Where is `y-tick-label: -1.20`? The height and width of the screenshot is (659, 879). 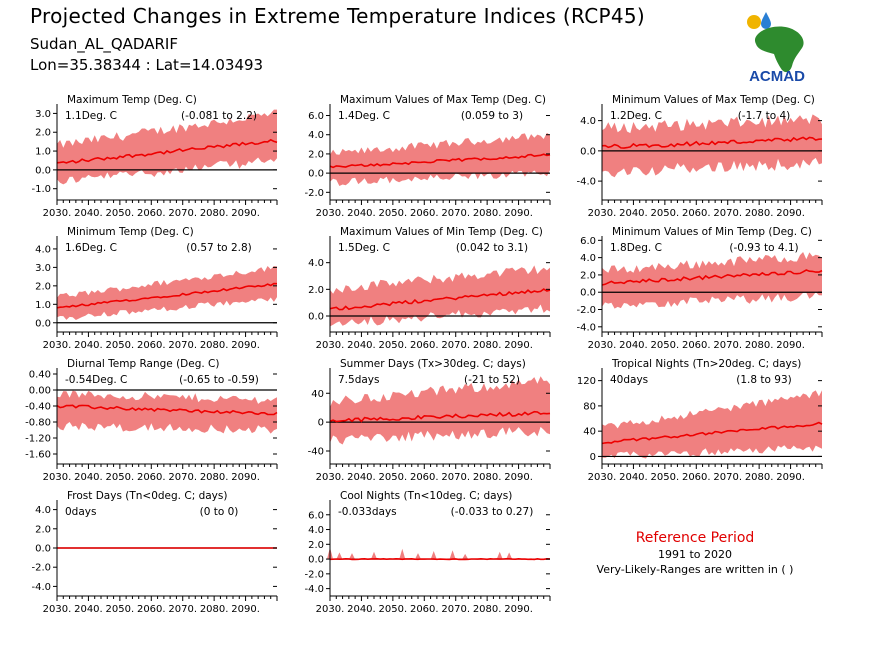 y-tick-label: -1.20 is located at coordinates (38, 439).